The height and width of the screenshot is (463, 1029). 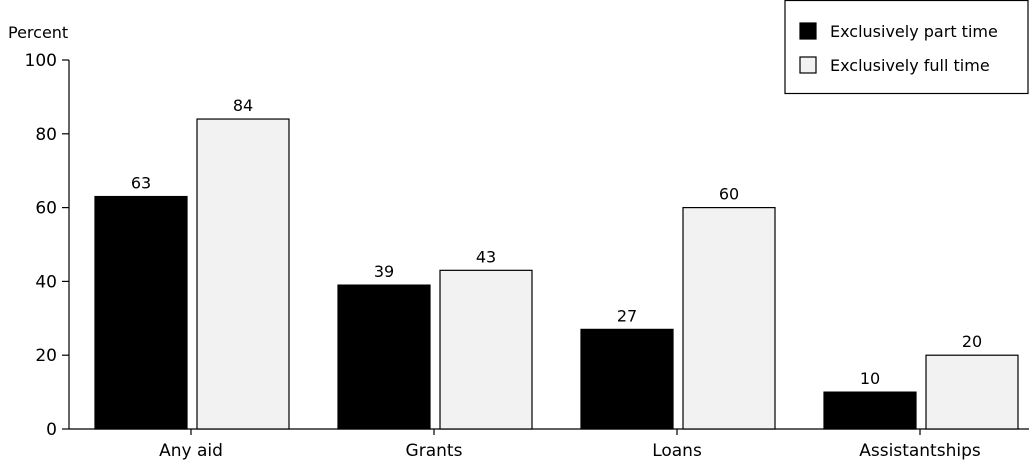 I want to click on x-tick-label: Grants, so click(x=434, y=451).